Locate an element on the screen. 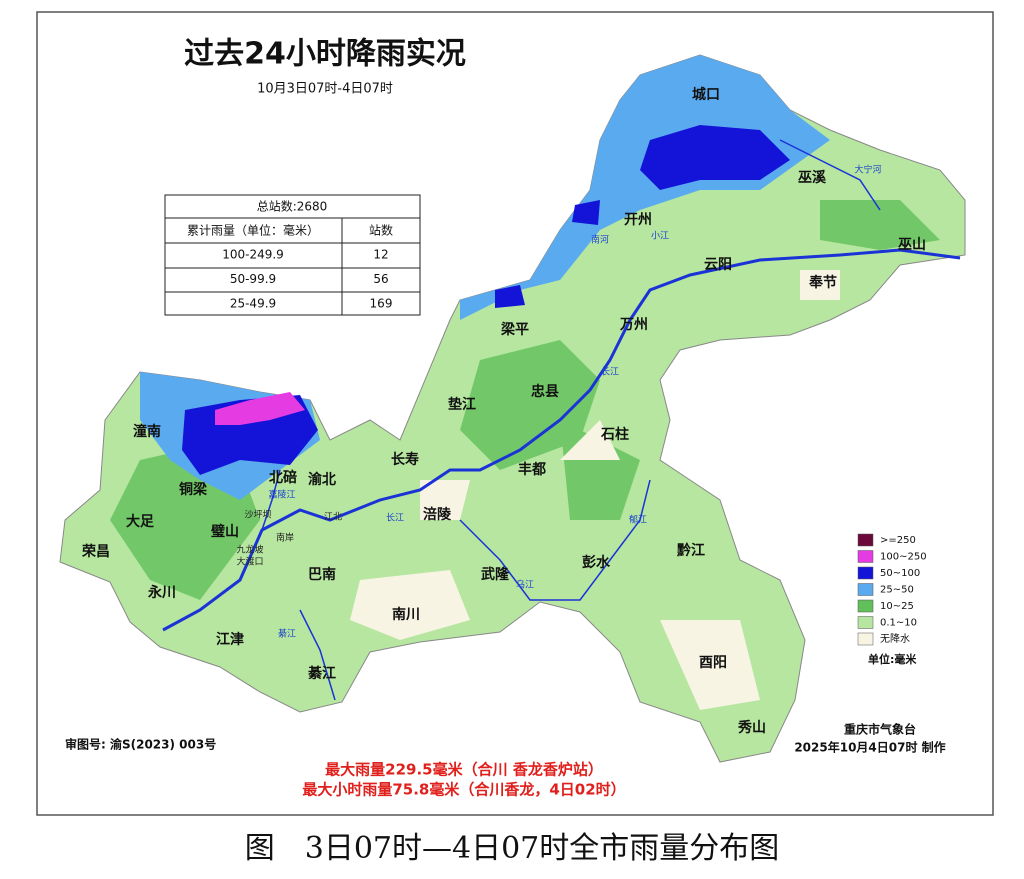 The height and width of the screenshot is (879, 1024). place-label: 酉阳 is located at coordinates (713, 663).